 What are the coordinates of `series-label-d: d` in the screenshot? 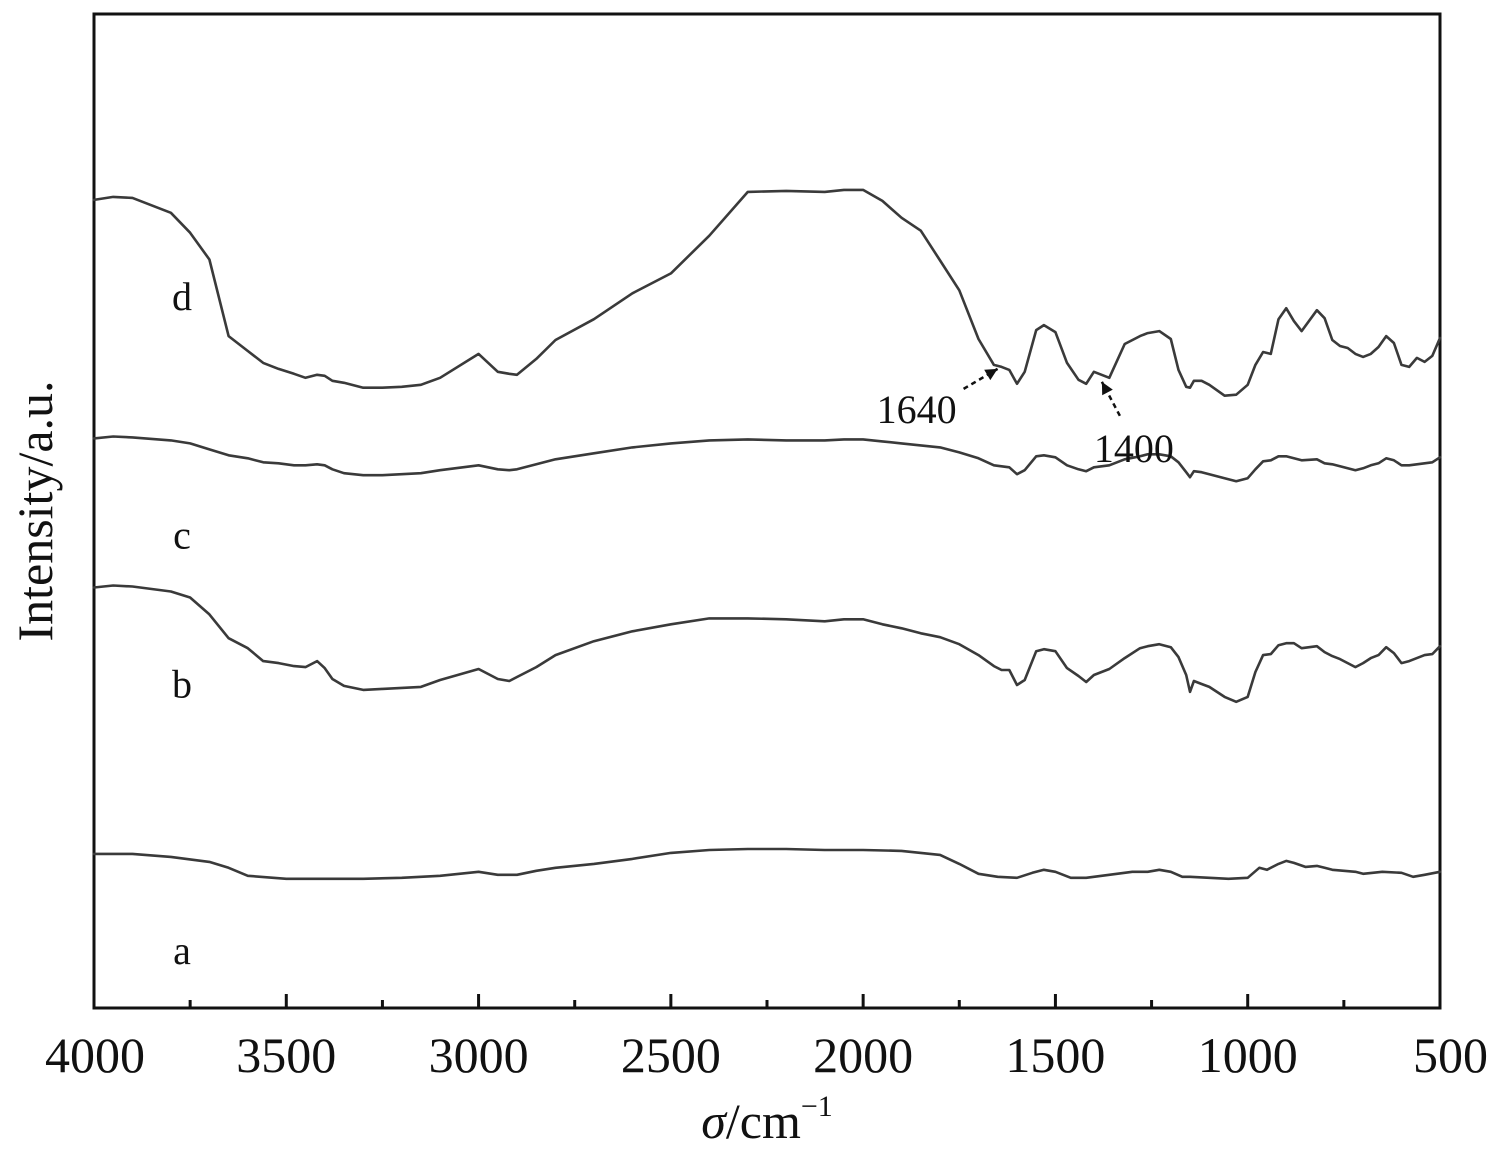 It's located at (182, 296).